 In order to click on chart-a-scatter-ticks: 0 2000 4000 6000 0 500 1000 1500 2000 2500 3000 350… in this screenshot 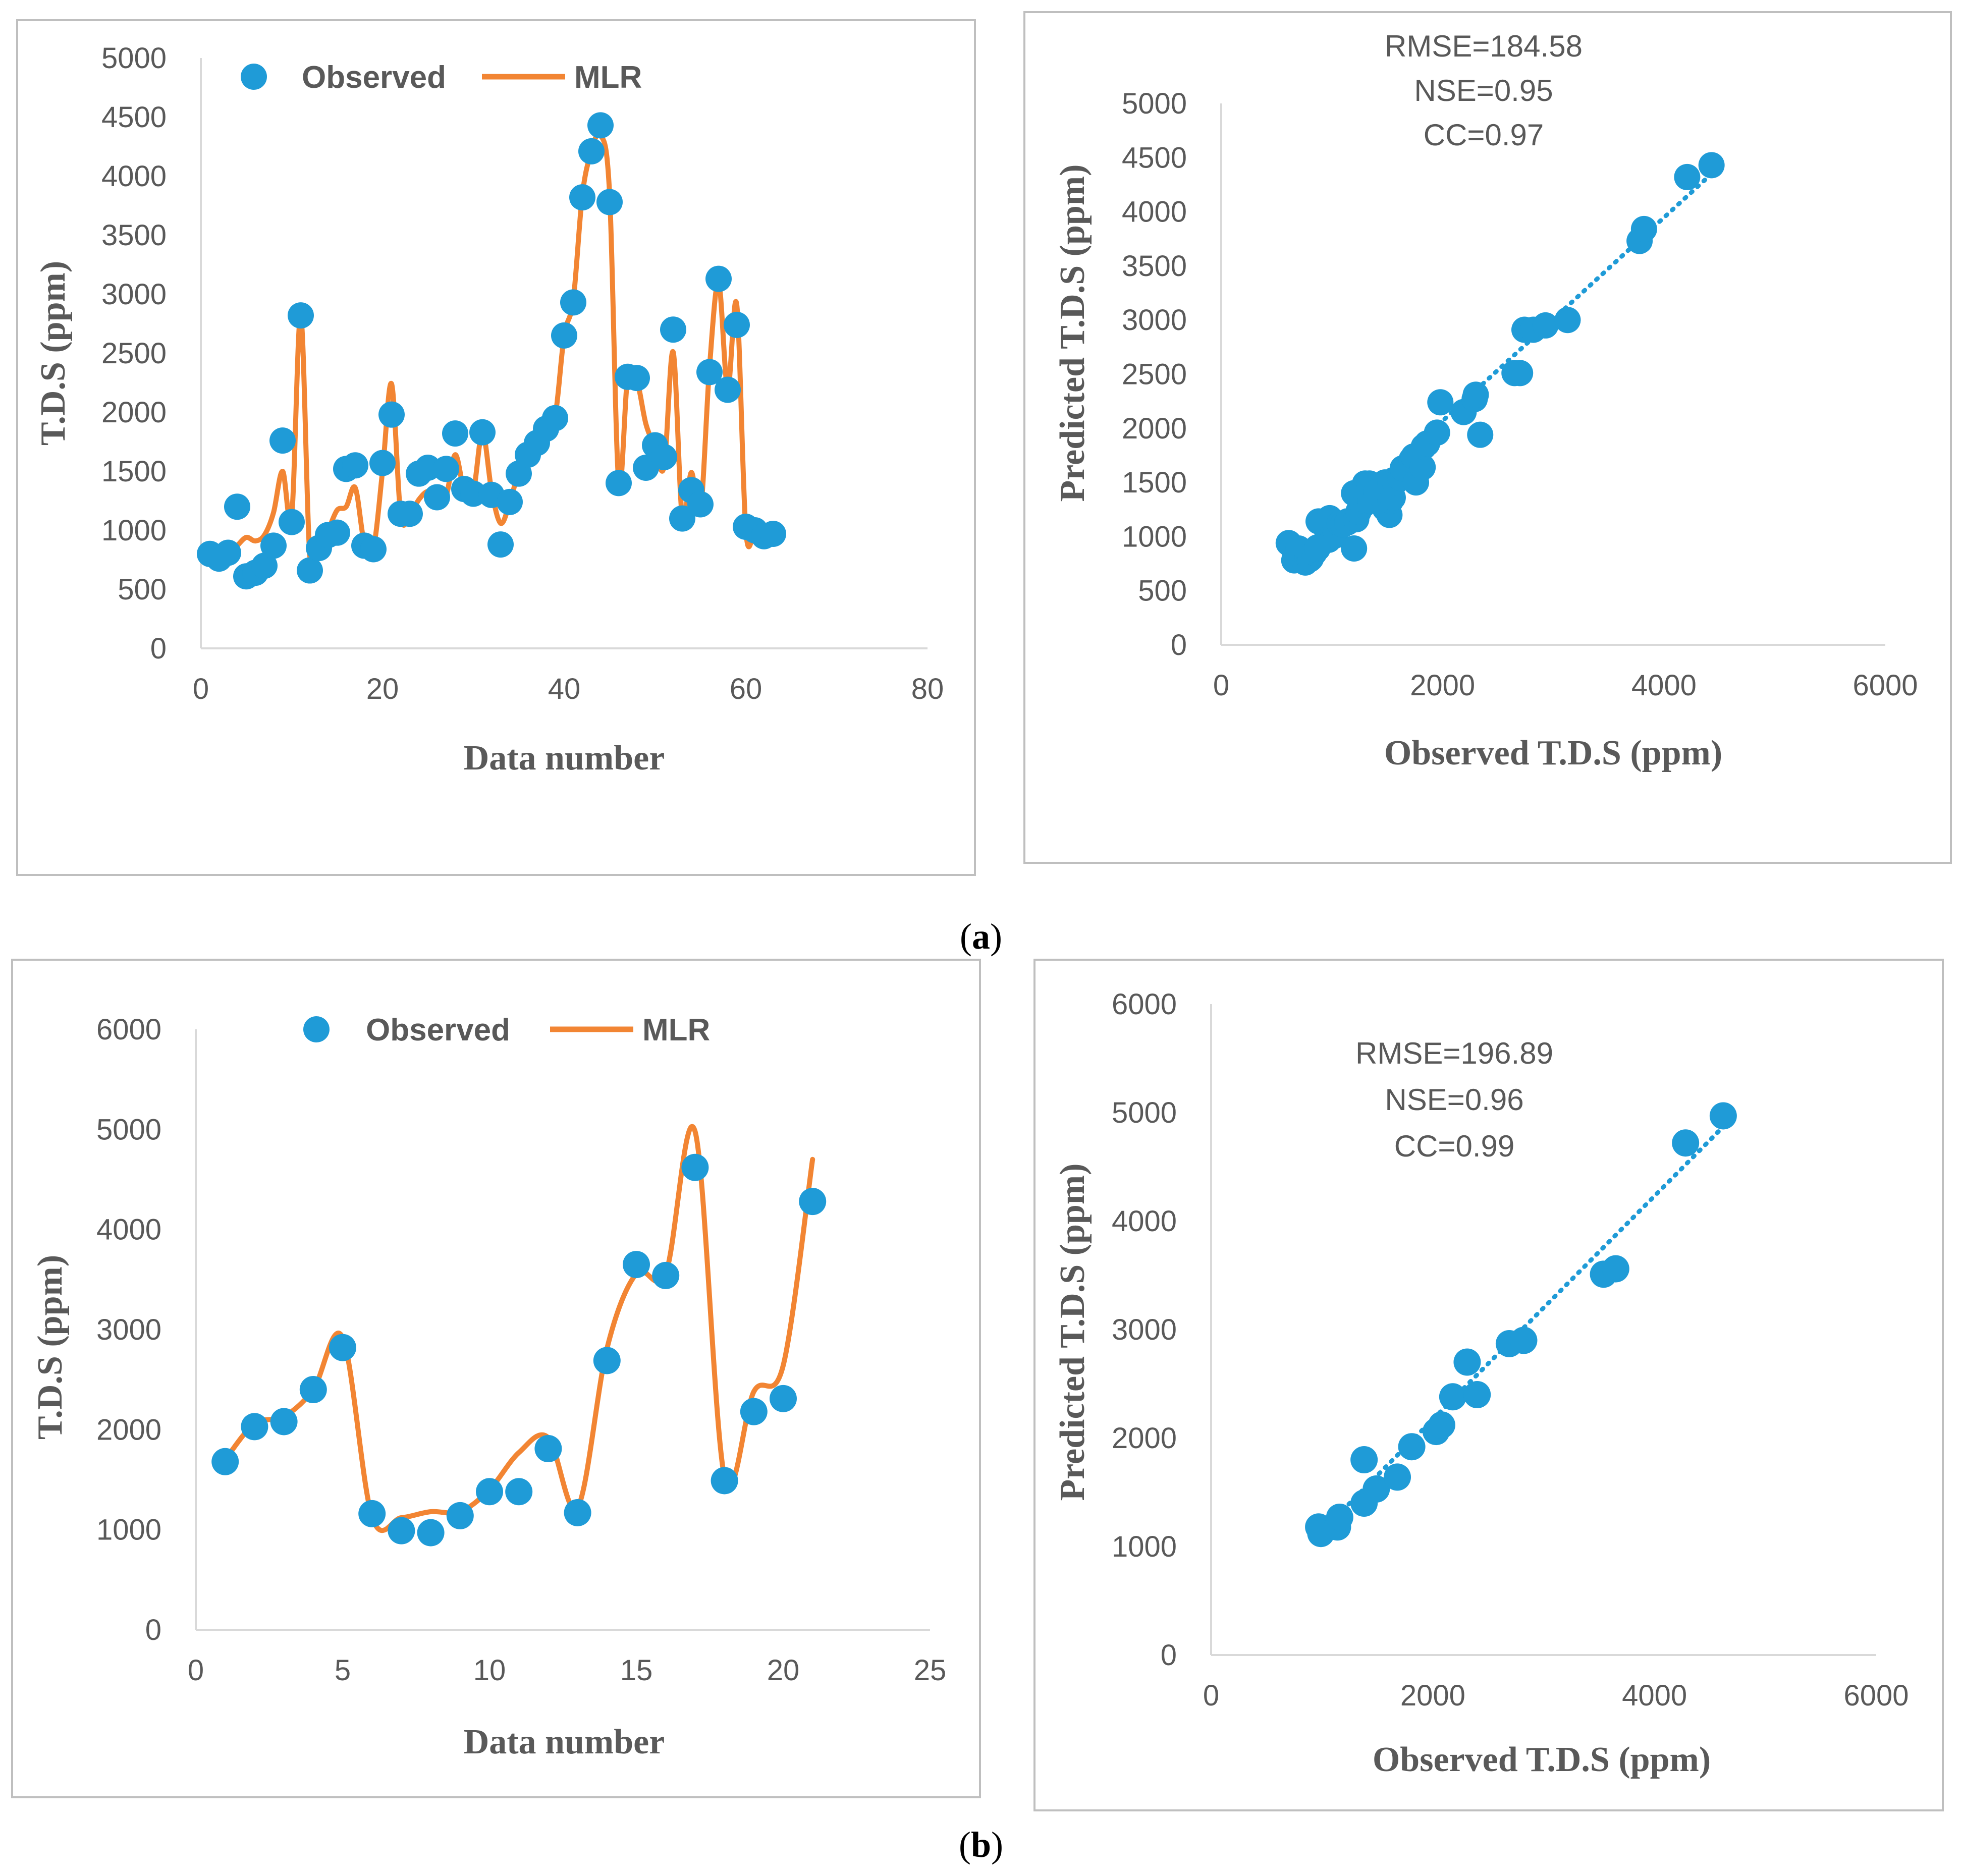, I will do `click(1520, 394)`.